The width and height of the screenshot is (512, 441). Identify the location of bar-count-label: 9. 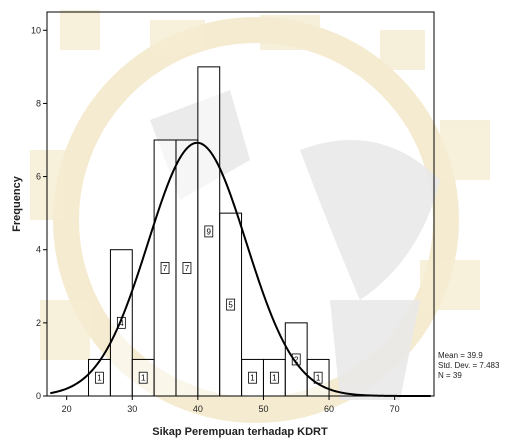
(209, 231).